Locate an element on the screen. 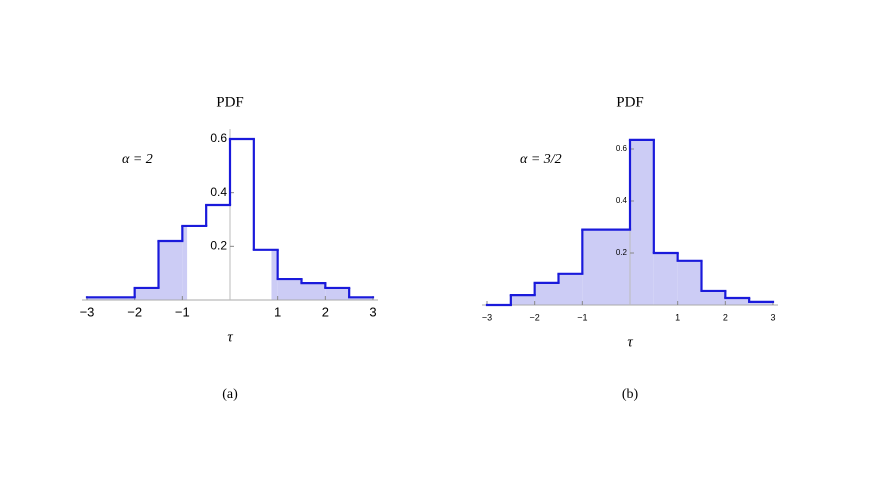 The height and width of the screenshot is (491, 872). caption: (b) is located at coordinates (630, 394).